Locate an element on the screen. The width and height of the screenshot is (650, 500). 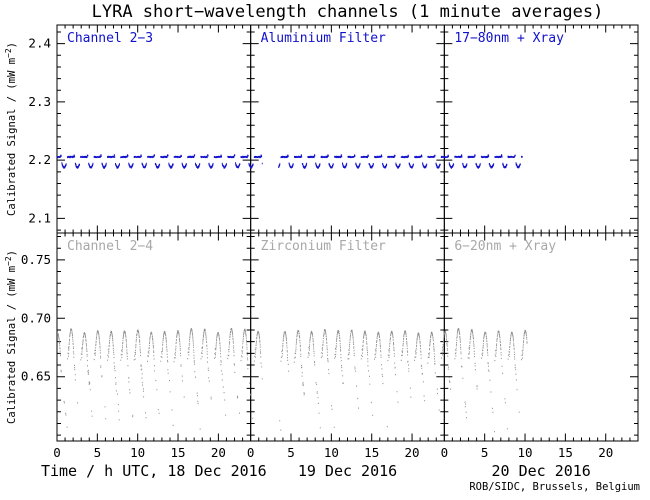
panel-box-r1-c1 is located at coordinates (347, 337).